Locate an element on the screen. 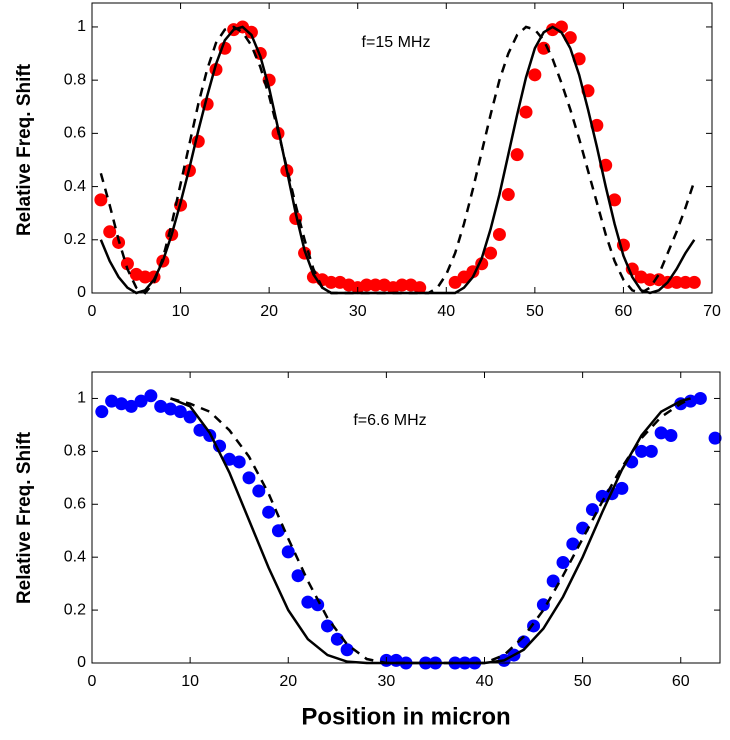  annotation: f=6.6 MHz is located at coordinates (389, 420).